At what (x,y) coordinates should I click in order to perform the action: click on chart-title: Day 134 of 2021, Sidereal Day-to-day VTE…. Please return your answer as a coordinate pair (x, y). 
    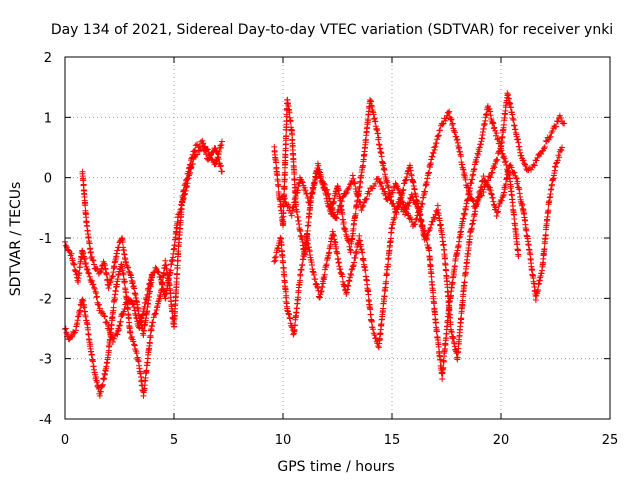
    Looking at the image, I should click on (332, 30).